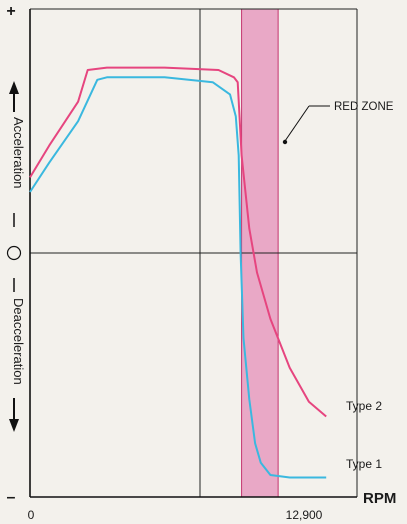 Image resolution: width=407 pixels, height=524 pixels. What do you see at coordinates (364, 406) in the screenshot?
I see `series-label-type-2: Type 2` at bounding box center [364, 406].